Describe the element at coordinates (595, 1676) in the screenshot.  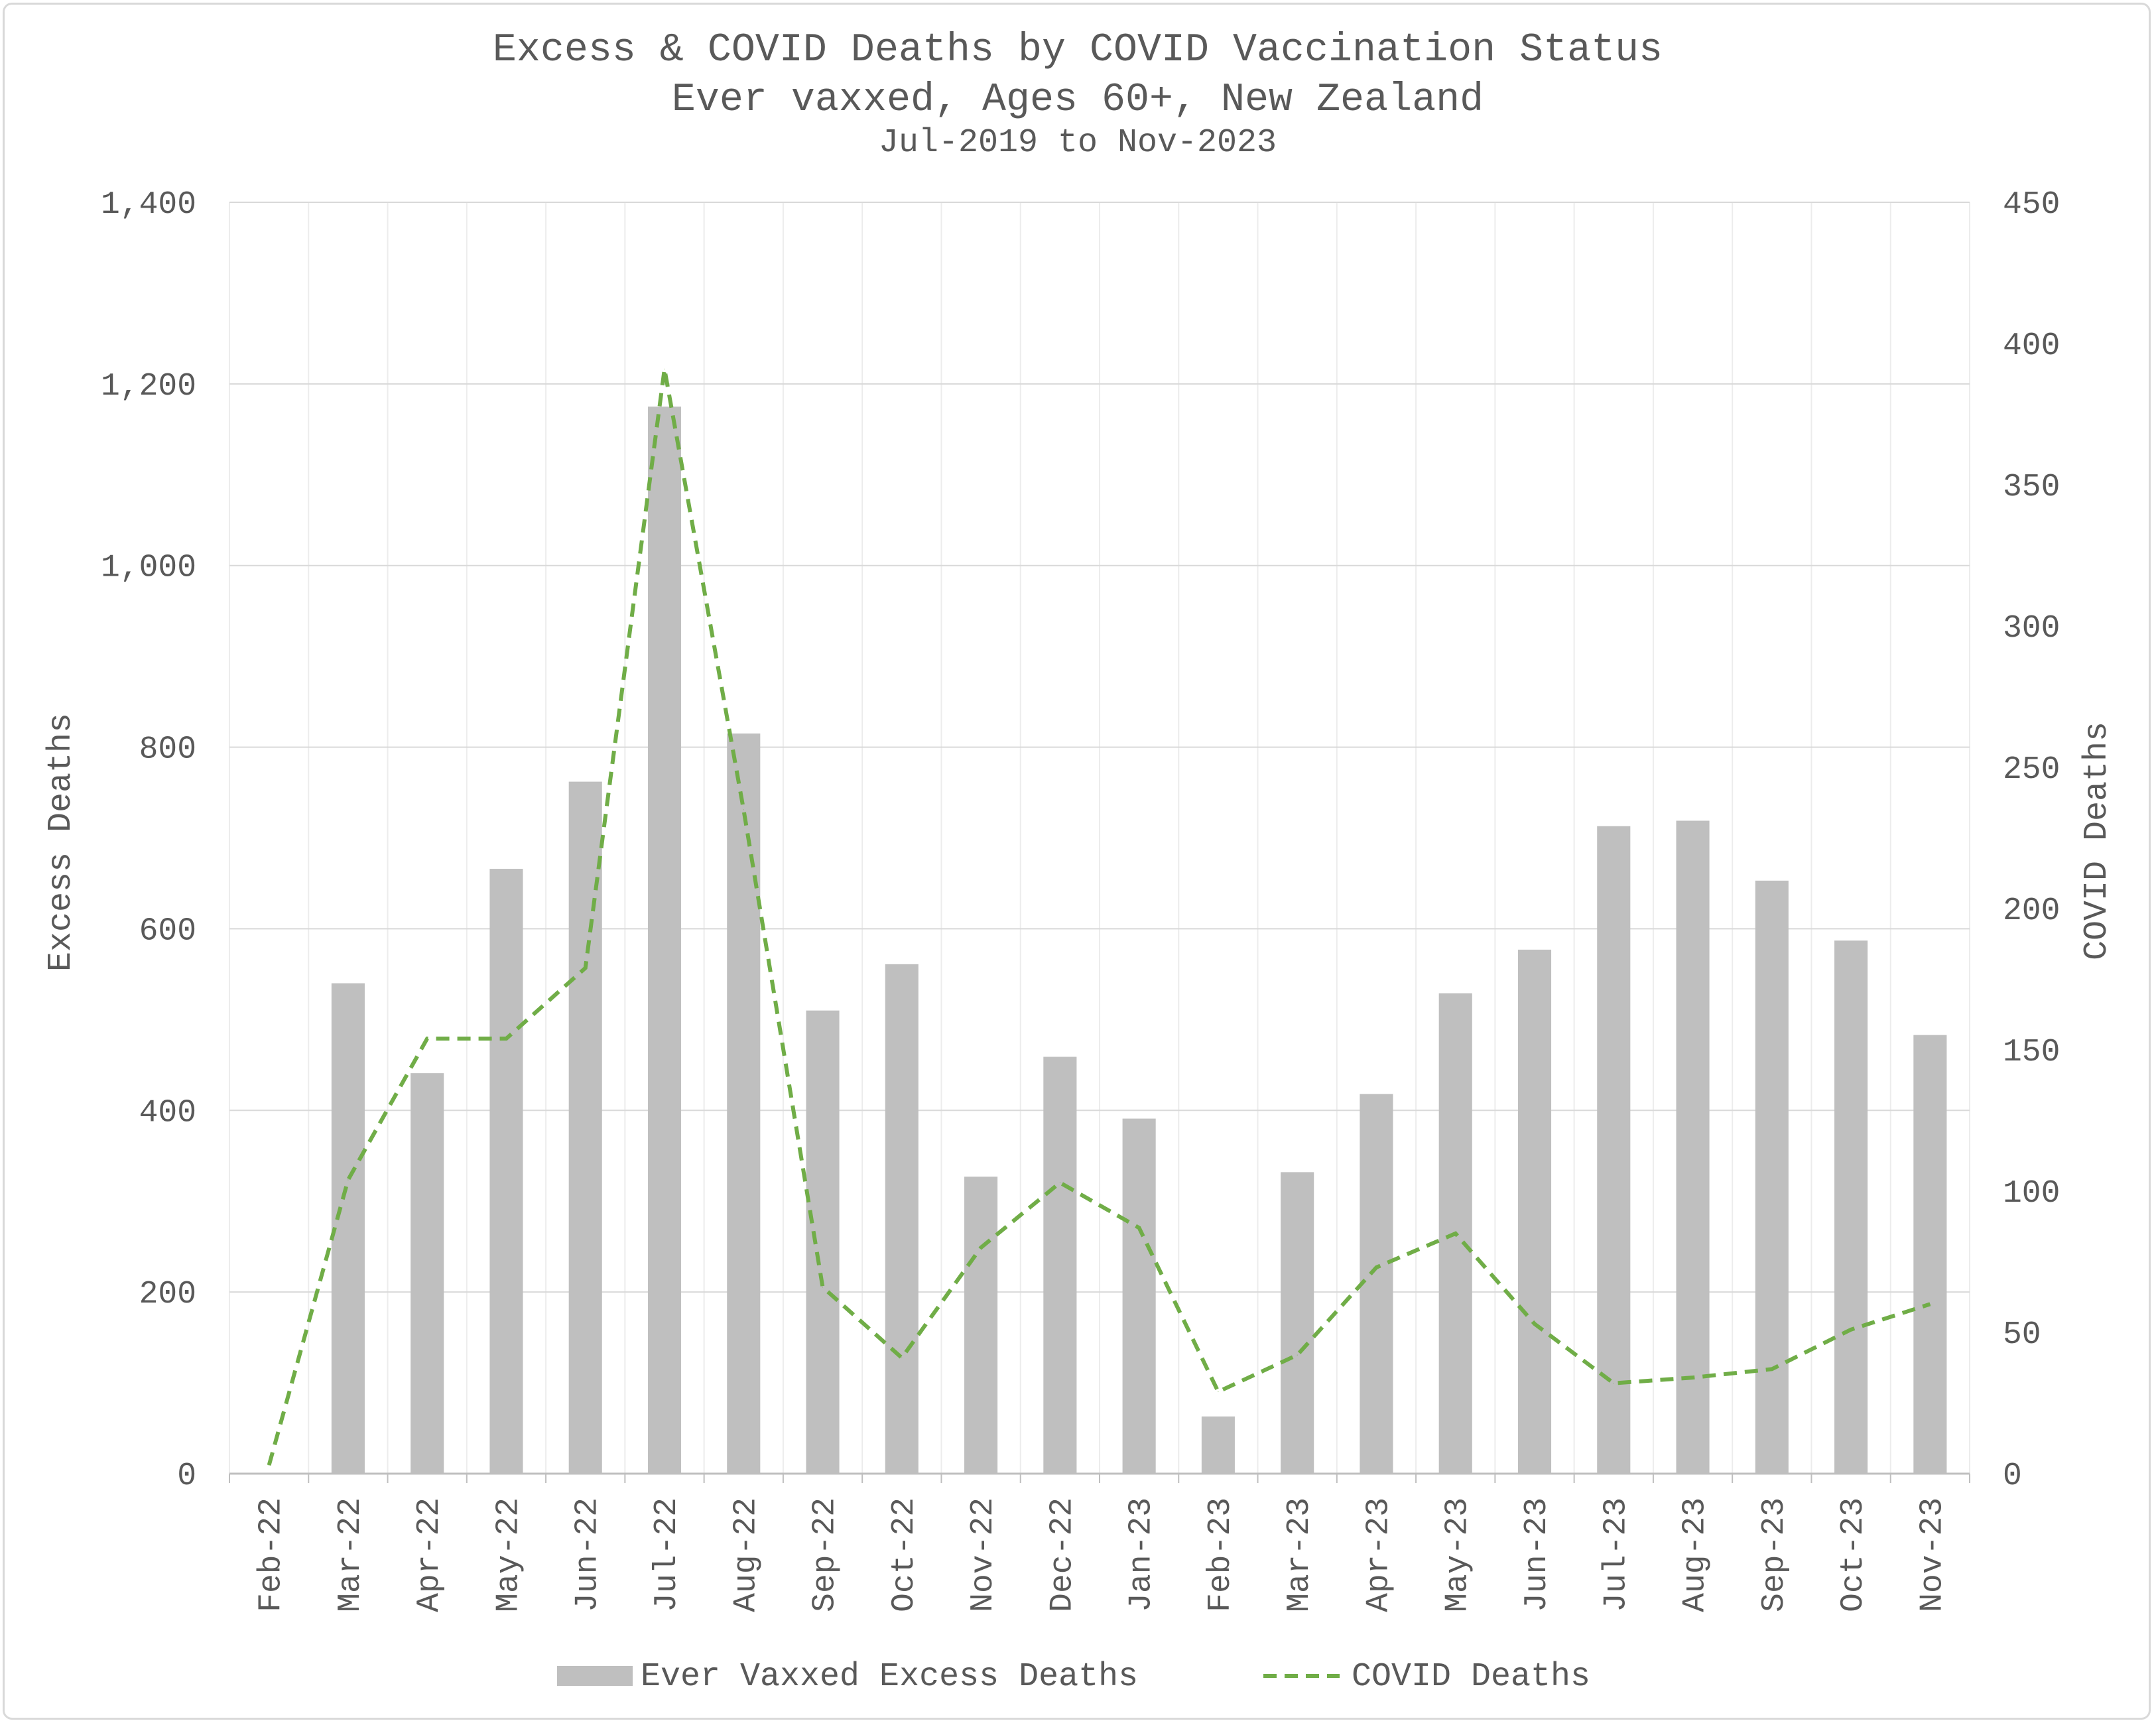
I see `legend-bar-swatch` at that location.